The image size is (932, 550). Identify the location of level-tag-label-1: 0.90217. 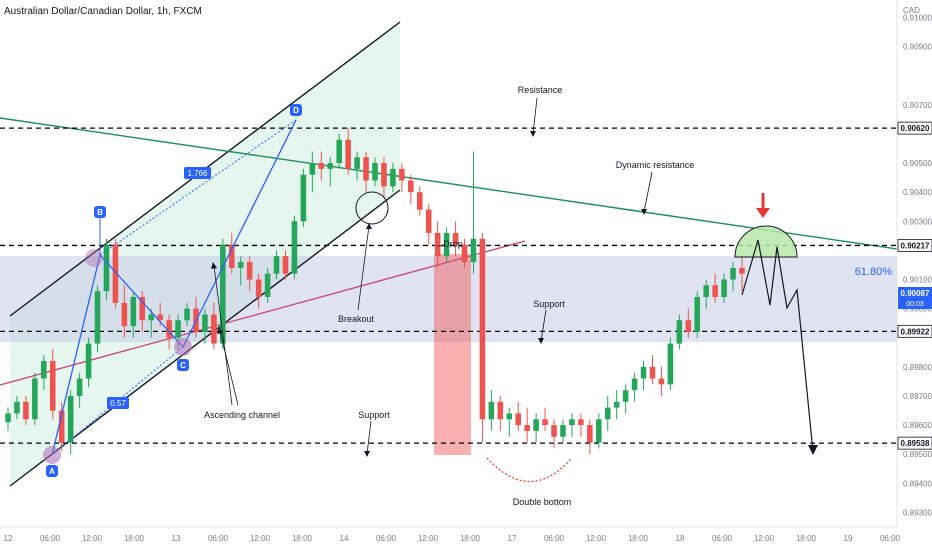
(915, 245).